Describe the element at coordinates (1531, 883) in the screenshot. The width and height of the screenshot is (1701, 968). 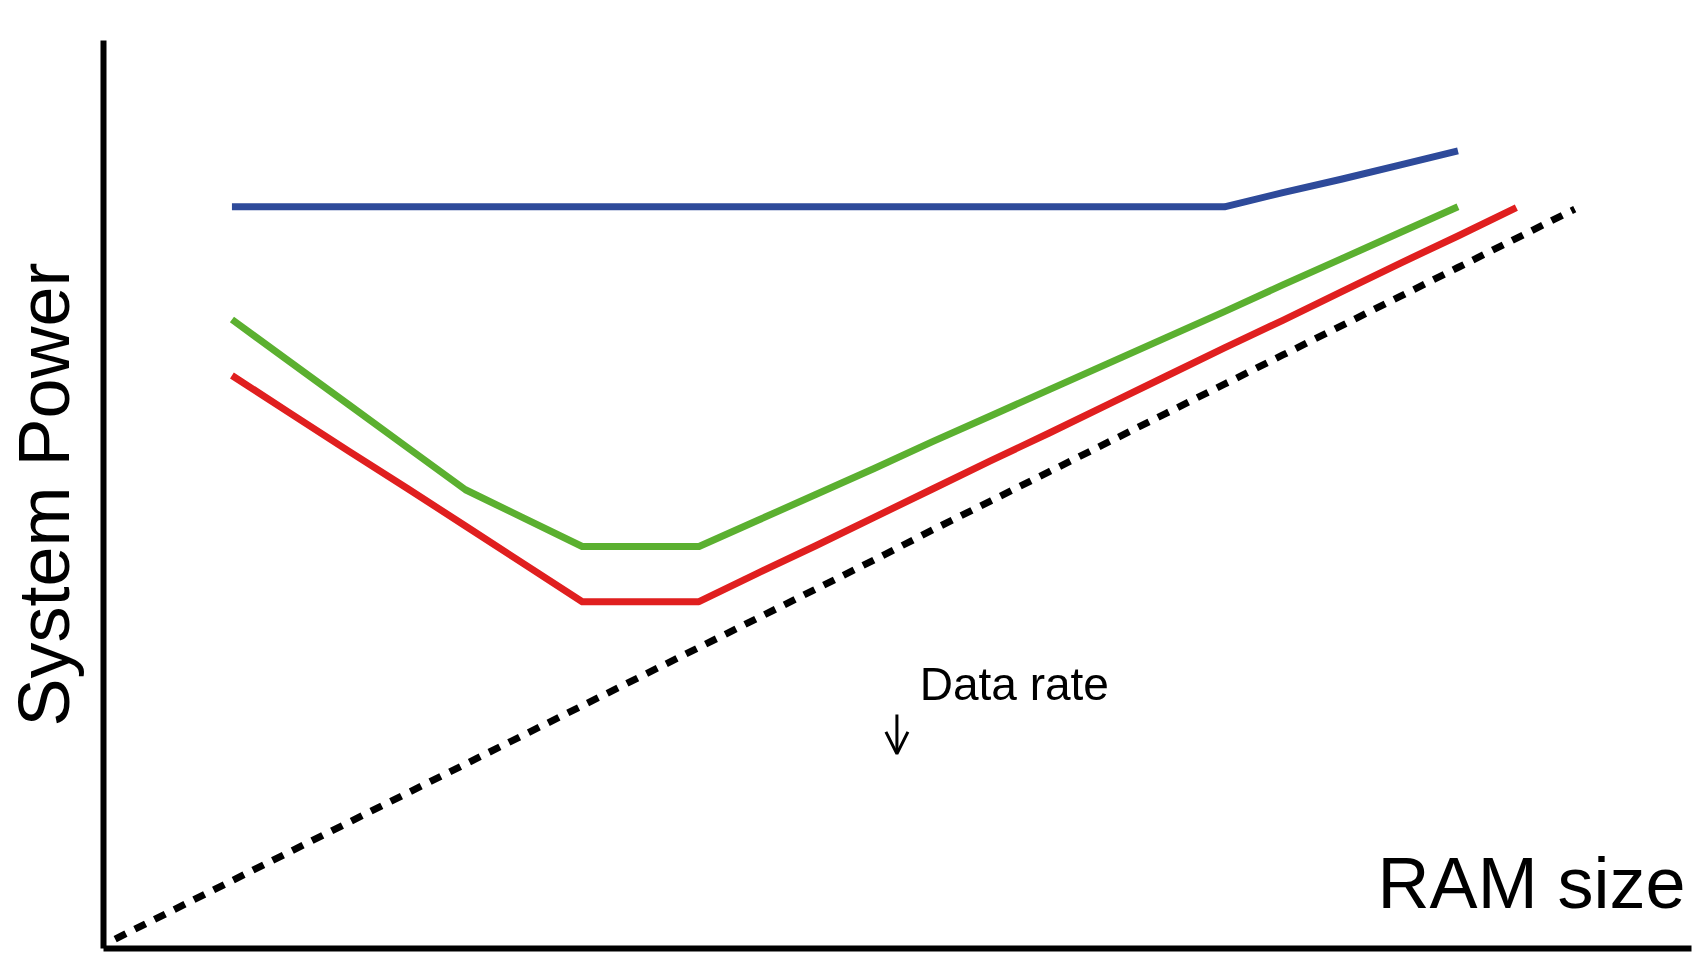
I see `x-axis-title: RAM size` at that location.